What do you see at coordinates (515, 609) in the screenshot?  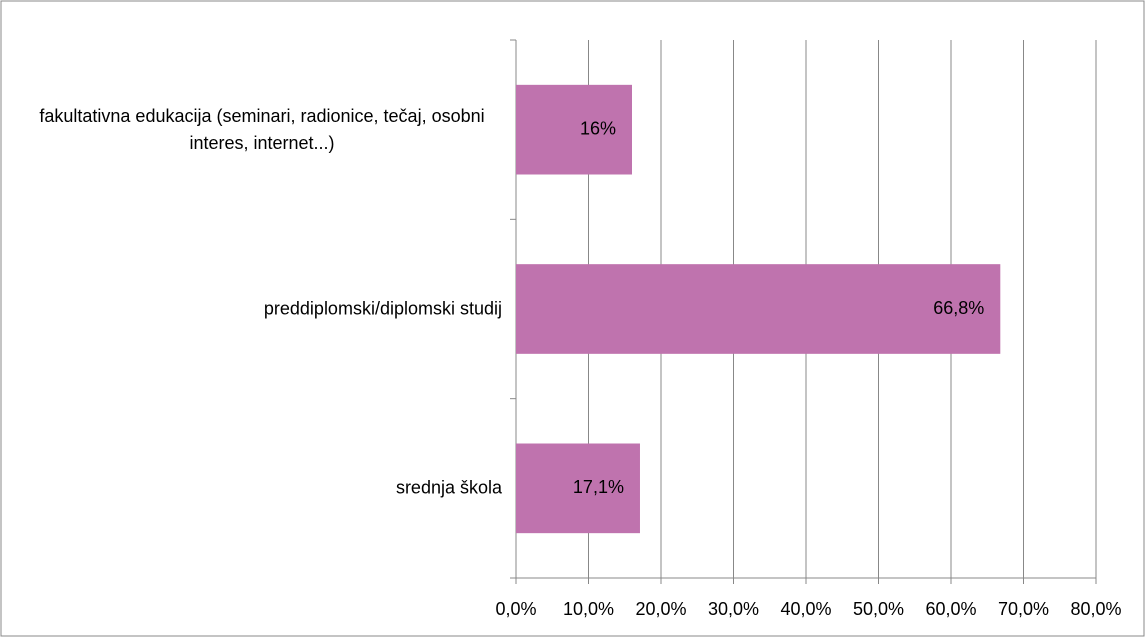 I see `x-tick-label: 0,0%` at bounding box center [515, 609].